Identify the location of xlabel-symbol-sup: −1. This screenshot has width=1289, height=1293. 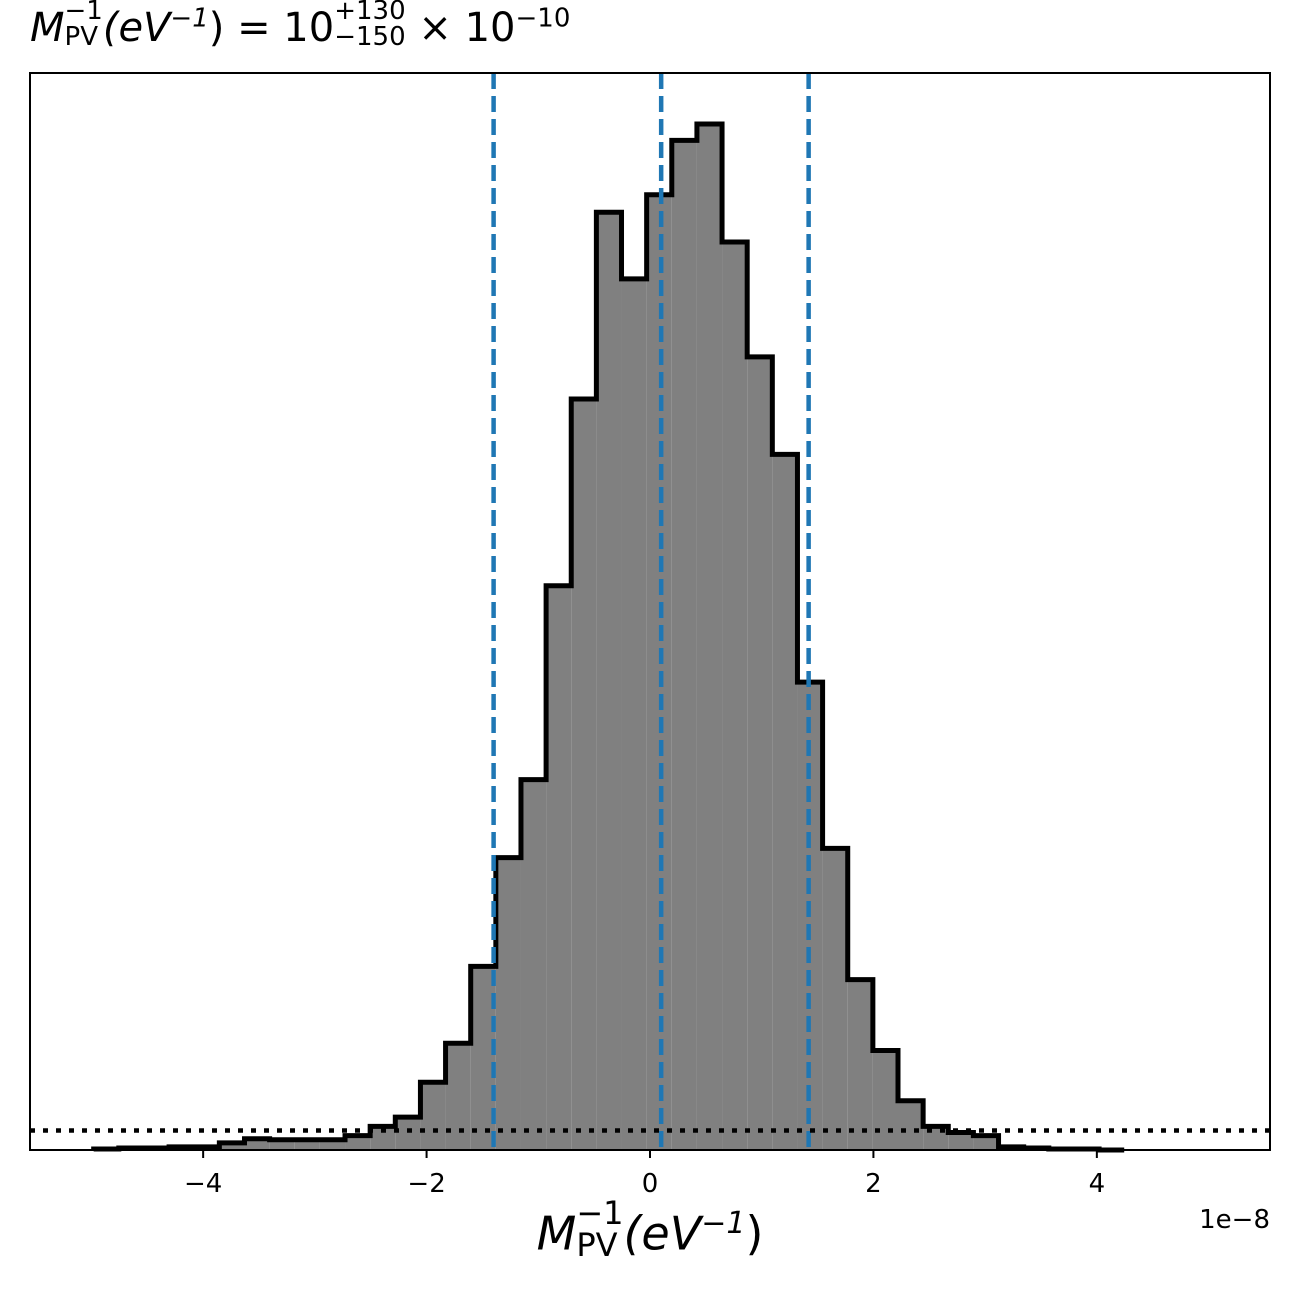
(600, 1213).